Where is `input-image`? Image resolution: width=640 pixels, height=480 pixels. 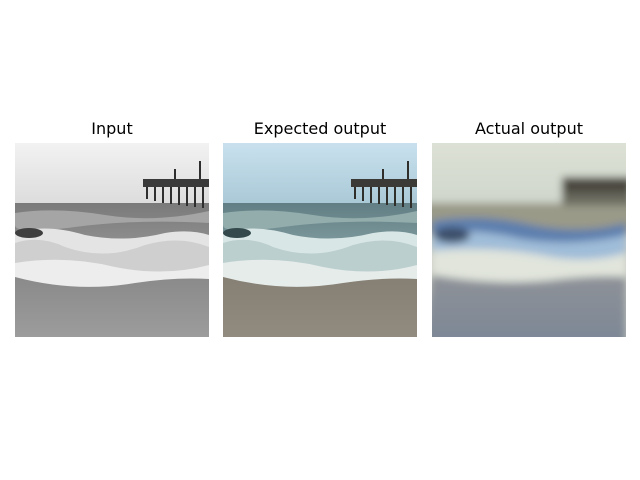 input-image is located at coordinates (112, 240).